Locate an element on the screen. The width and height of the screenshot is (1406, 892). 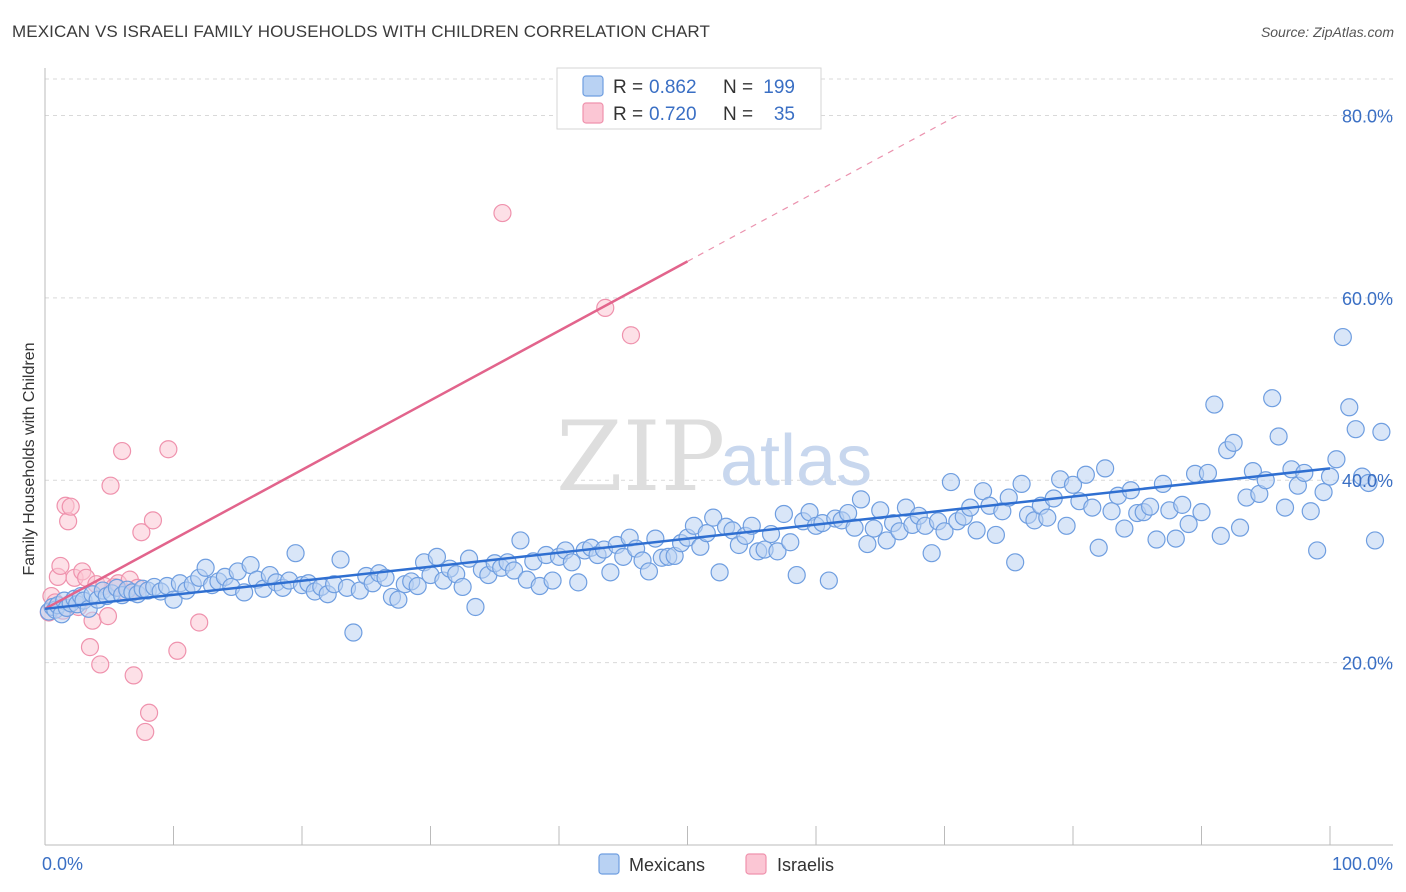
israelis-n-value: 35 is located at coordinates (784, 114).